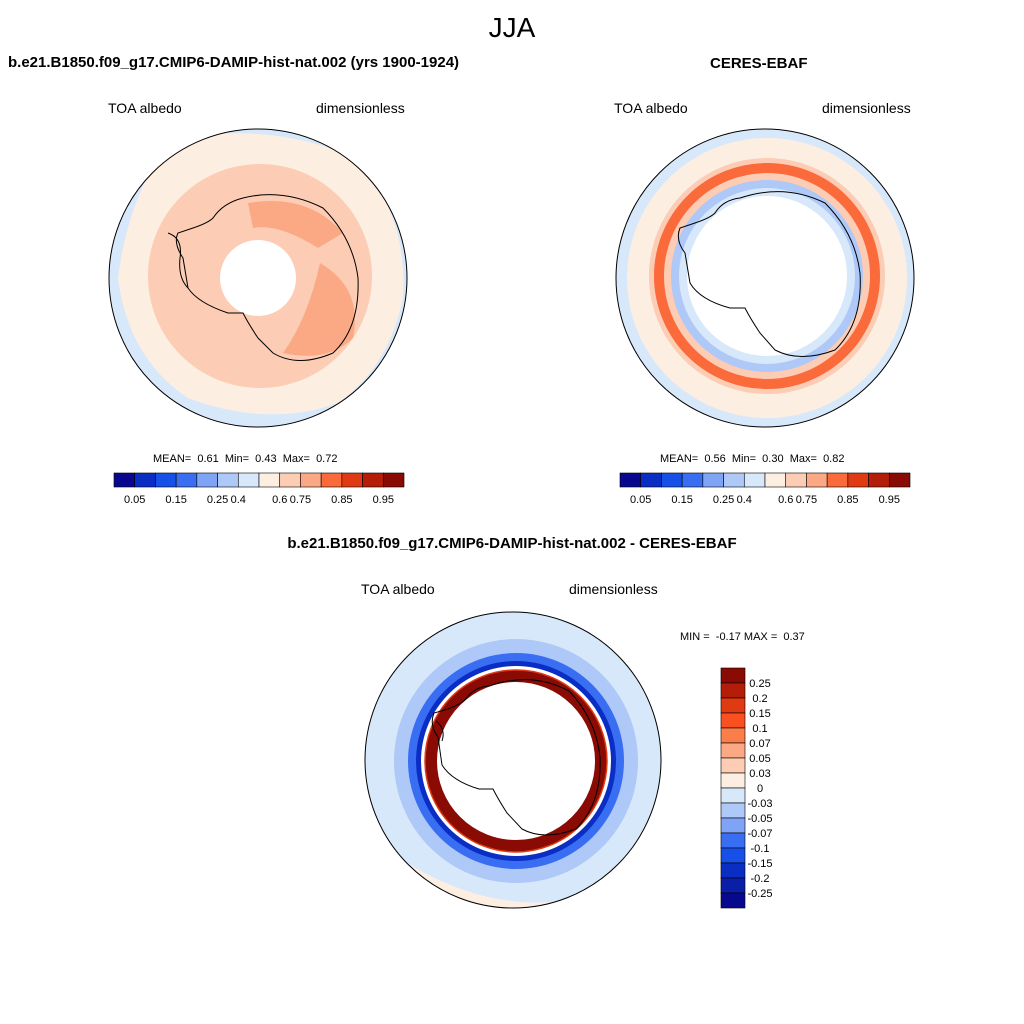  What do you see at coordinates (785, 500) in the screenshot?
I see `panel-2-colorbar-tick-label: 0.6` at bounding box center [785, 500].